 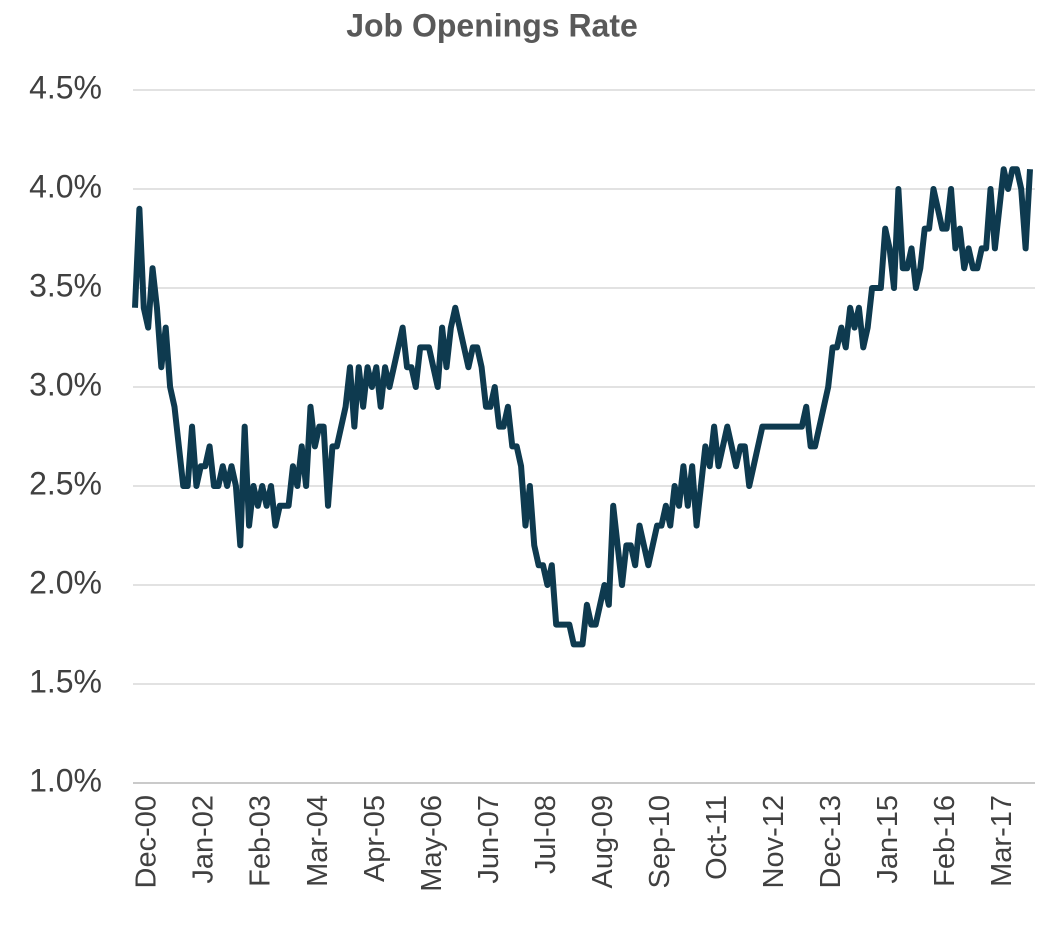 I want to click on y-tick-label: 1.0%, so click(x=65, y=780).